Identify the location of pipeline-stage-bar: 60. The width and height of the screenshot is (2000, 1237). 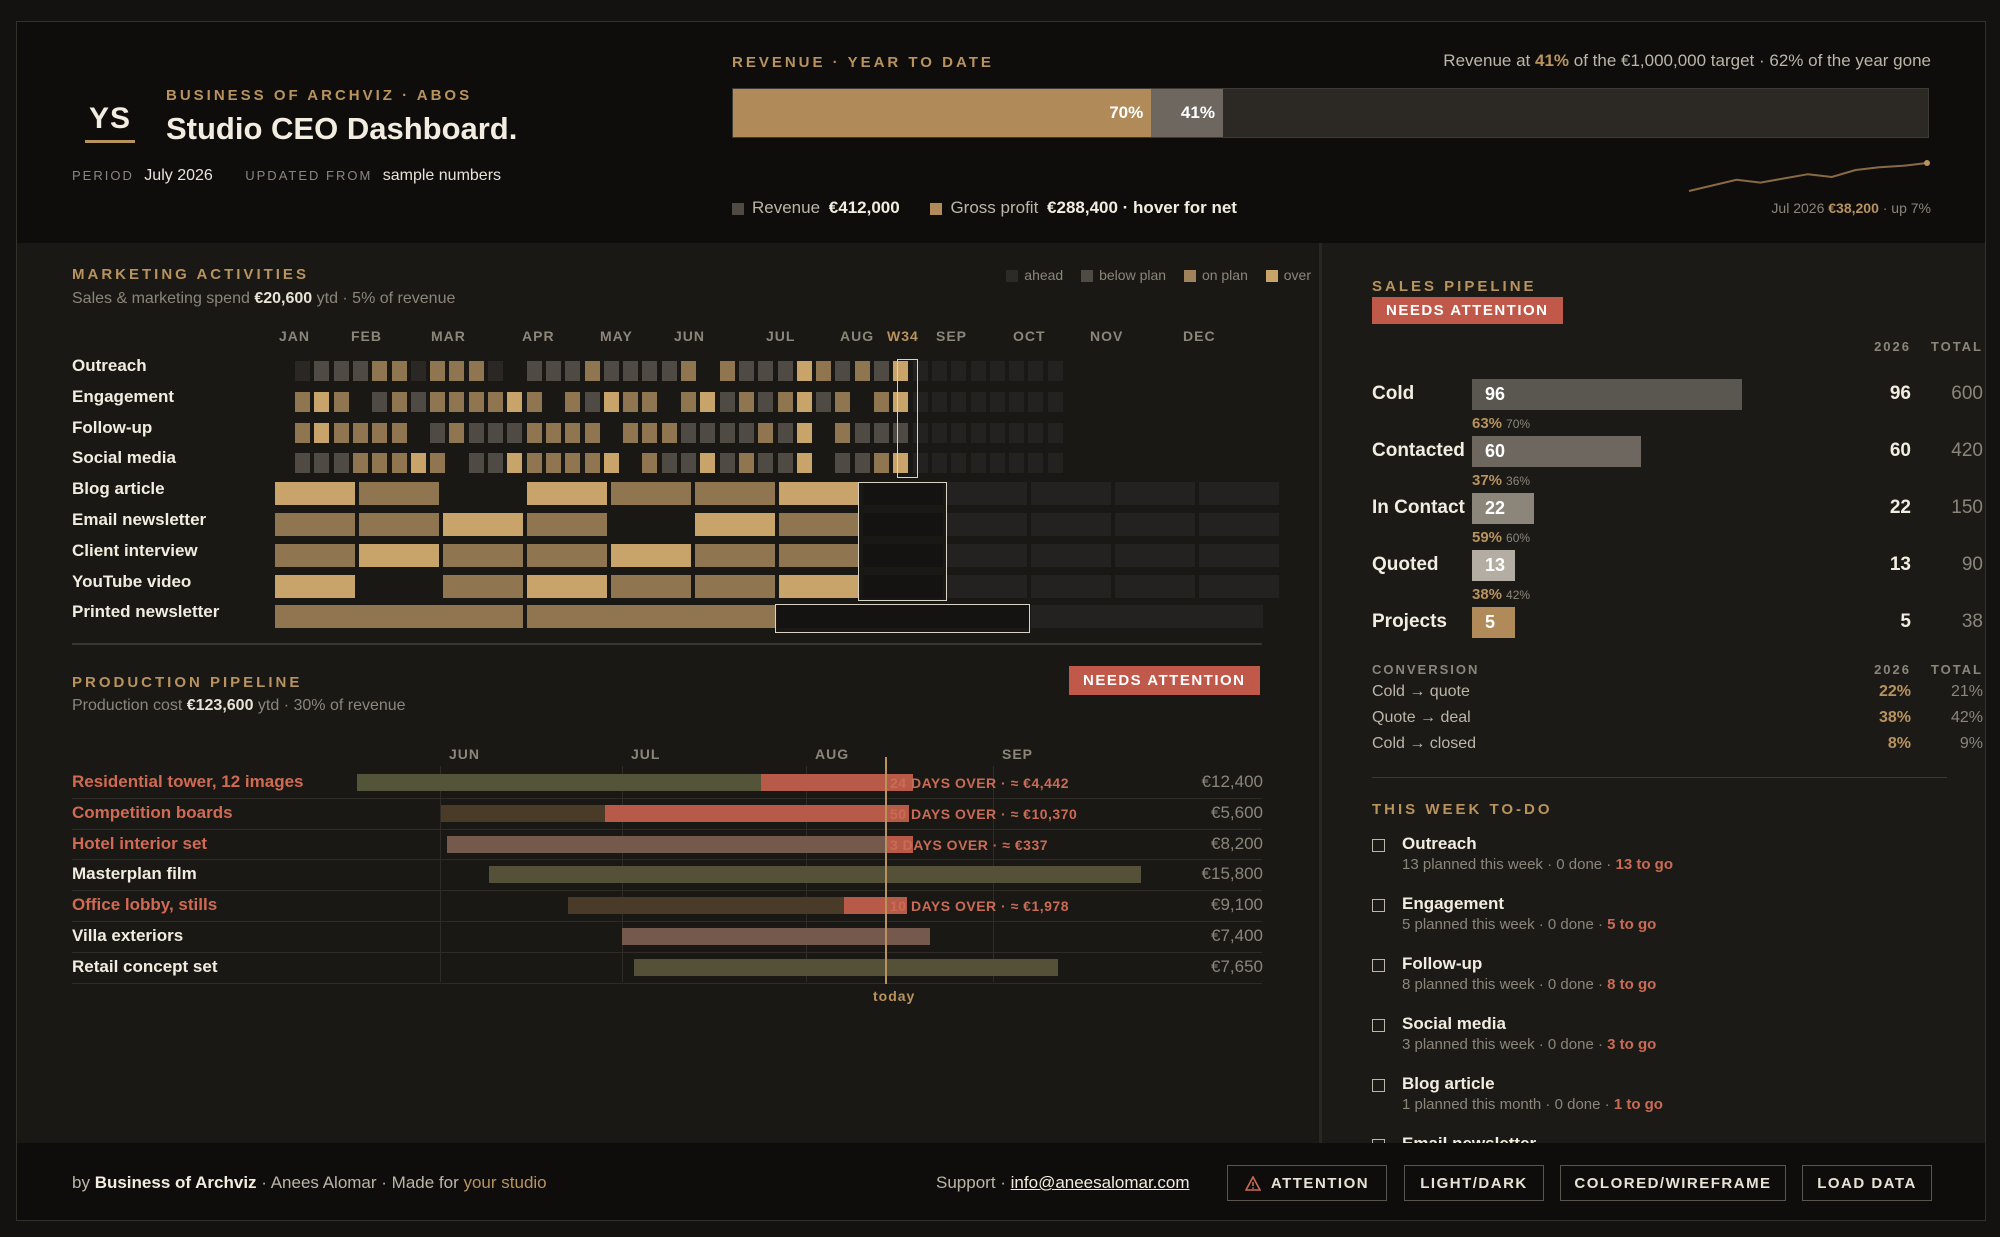
(1556, 451).